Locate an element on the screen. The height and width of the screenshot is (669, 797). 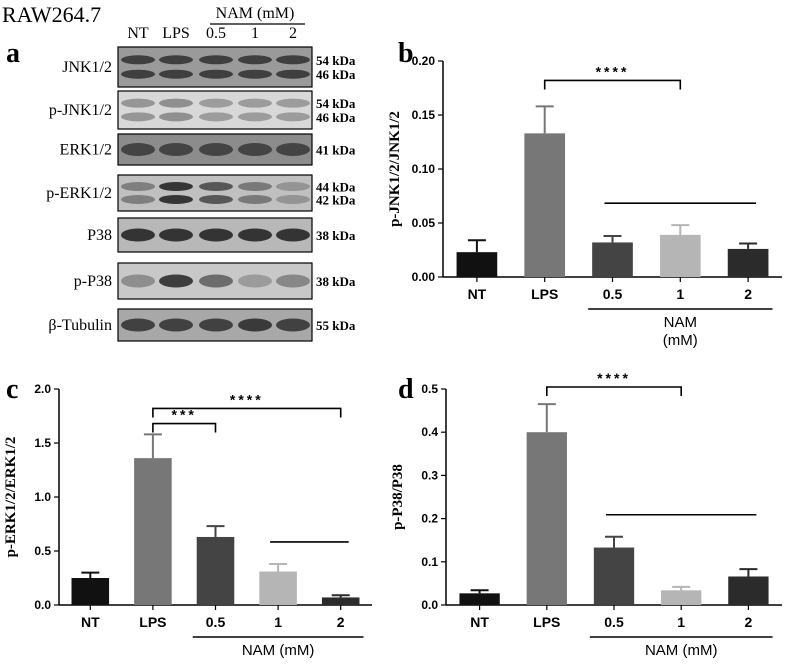
kda-label: 54 kDa is located at coordinates (336, 60).